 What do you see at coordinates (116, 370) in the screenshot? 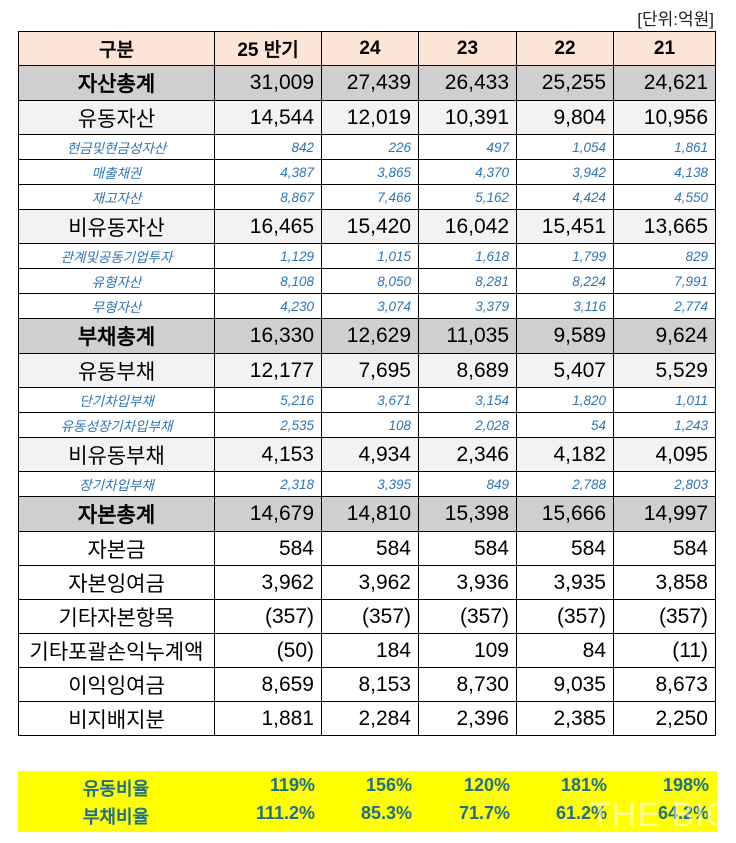
I see `row-label: 유동부채` at bounding box center [116, 370].